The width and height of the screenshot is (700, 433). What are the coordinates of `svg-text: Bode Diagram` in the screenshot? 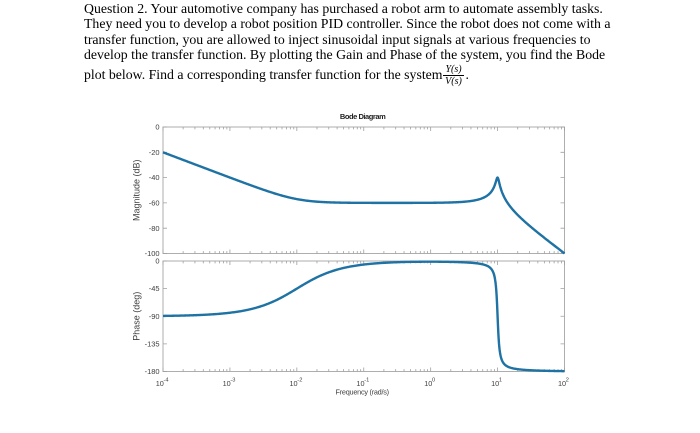 It's located at (363, 116).